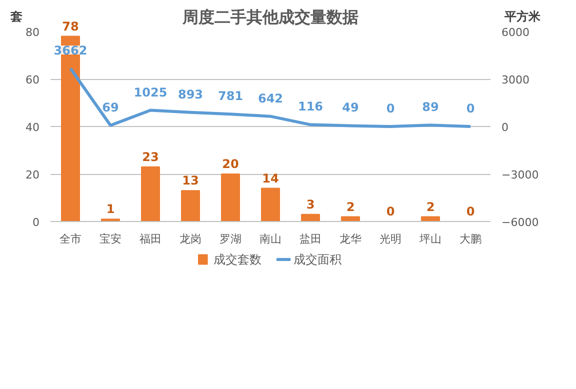  I want to click on x-tick-label: 坪山, so click(430, 239).